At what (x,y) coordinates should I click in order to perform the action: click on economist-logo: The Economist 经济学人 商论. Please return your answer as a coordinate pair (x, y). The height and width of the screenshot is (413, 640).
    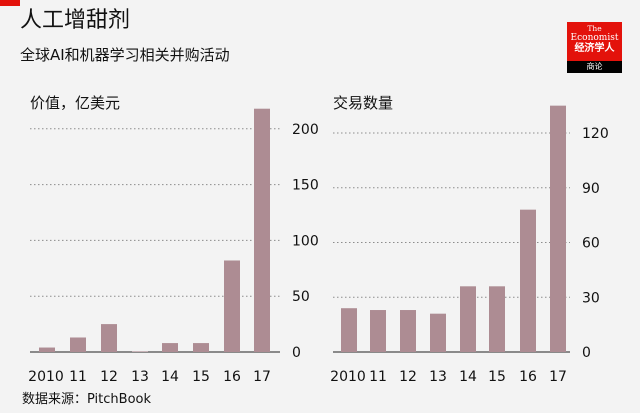
    Looking at the image, I should click on (594, 47).